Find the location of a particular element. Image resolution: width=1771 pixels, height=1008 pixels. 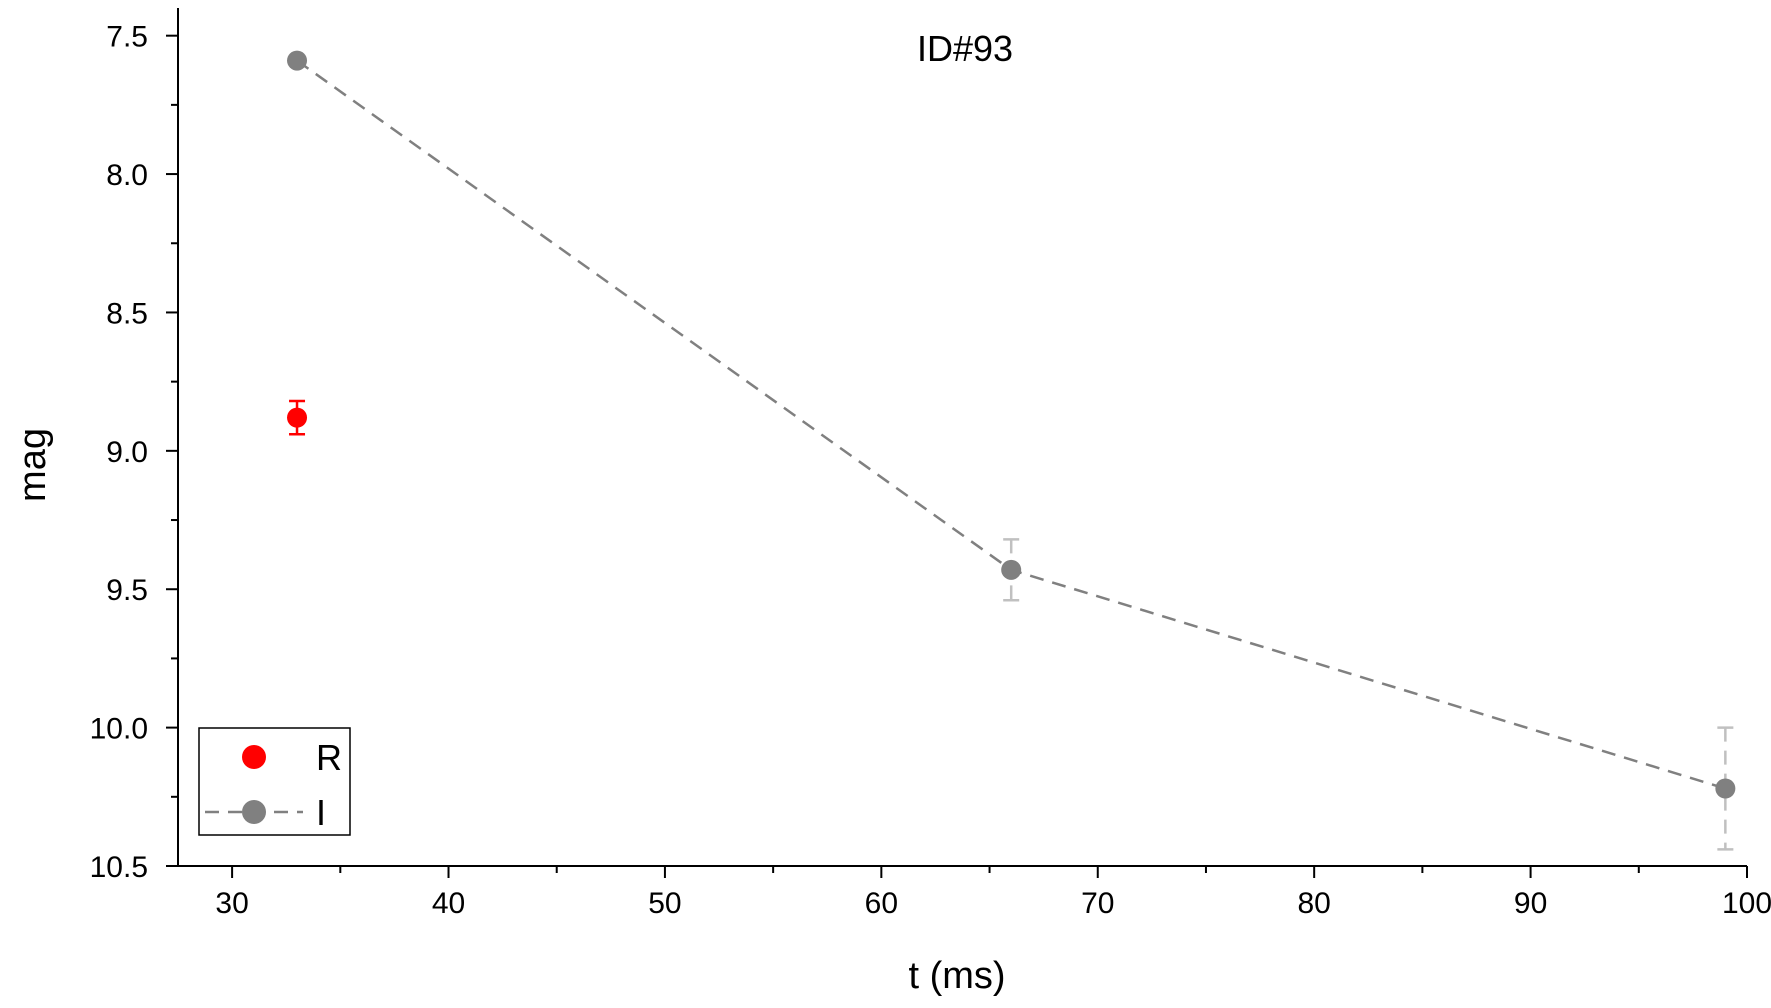

data-point-r is located at coordinates (297, 417).